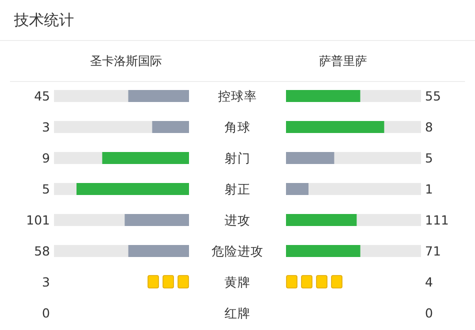 This screenshot has height=330, width=475. Describe the element at coordinates (343, 61) in the screenshot. I see `text: 萨普里萨` at that location.